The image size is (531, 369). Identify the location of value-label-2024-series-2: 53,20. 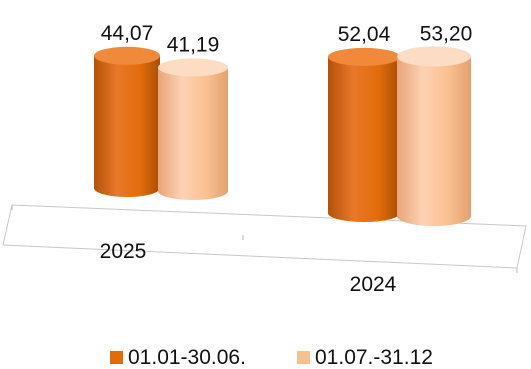
(446, 33).